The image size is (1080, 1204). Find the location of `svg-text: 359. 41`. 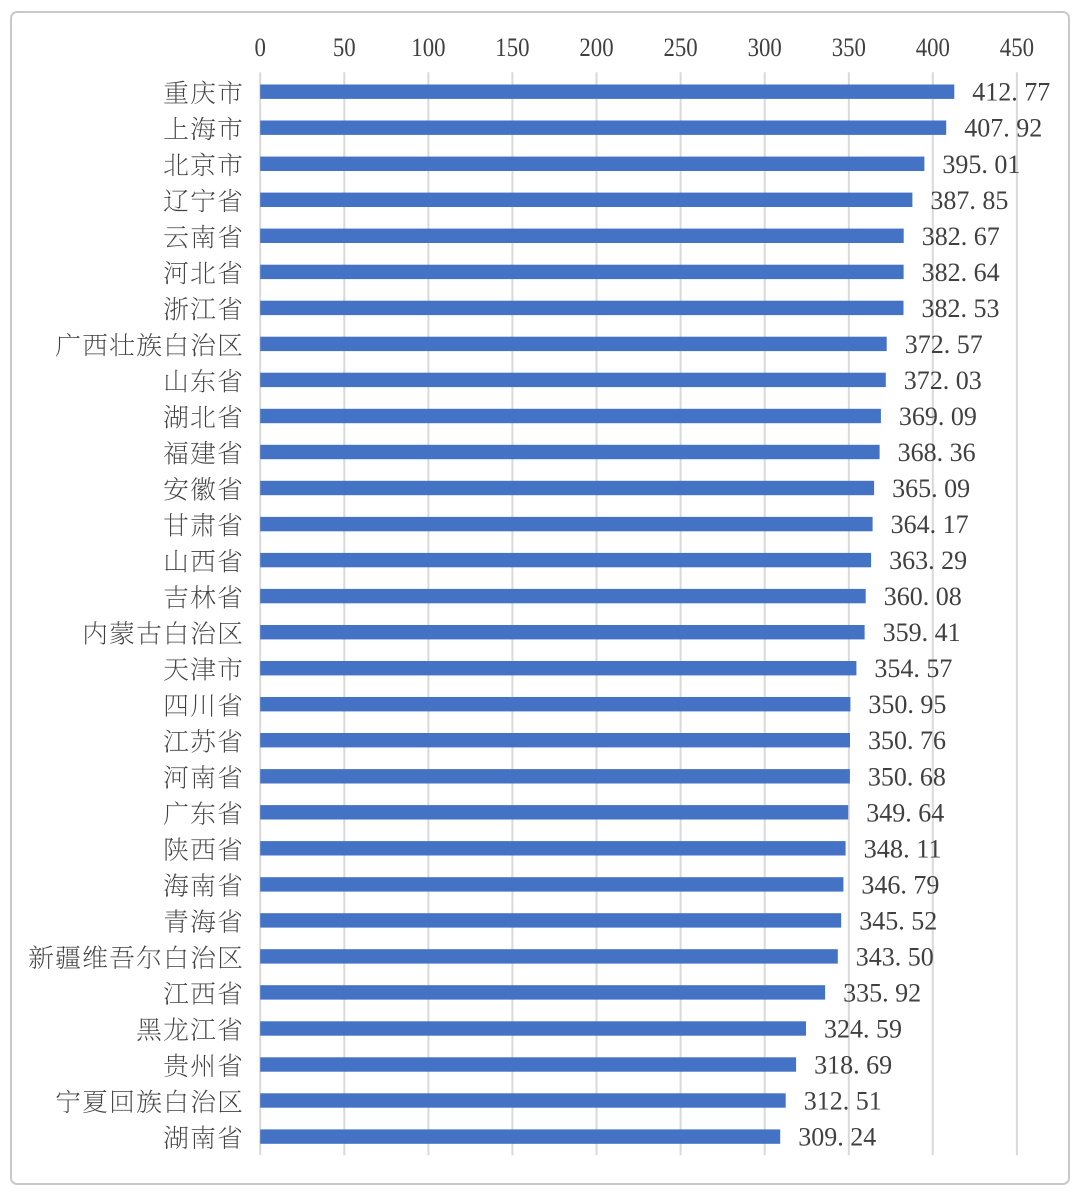

svg-text: 359. 41 is located at coordinates (922, 632).